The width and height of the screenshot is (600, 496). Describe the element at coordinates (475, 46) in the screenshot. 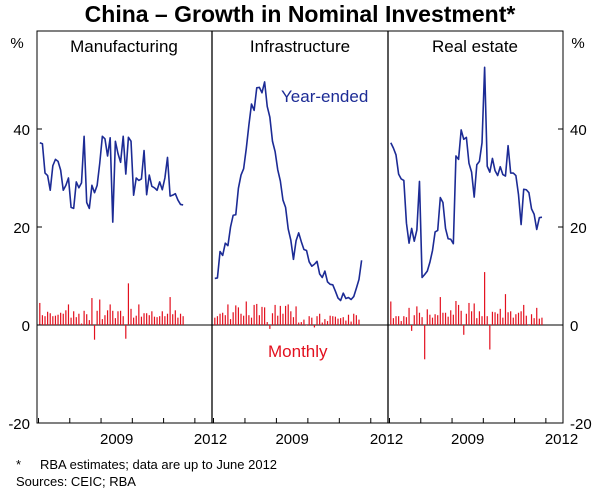

I see `panel-title-real-estate: Real estate` at that location.